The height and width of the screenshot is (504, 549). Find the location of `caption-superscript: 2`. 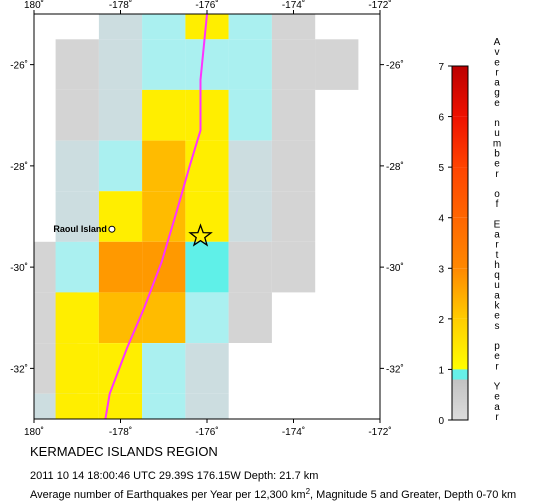

caption-superscript: 2 is located at coordinates (308, 491).